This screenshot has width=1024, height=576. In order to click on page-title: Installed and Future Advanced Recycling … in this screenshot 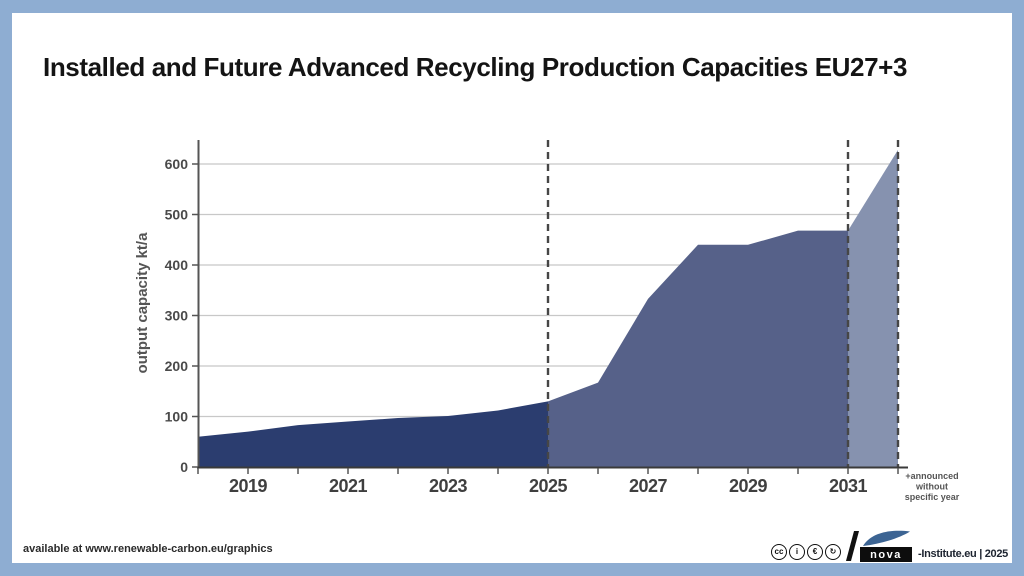, I will do `click(475, 67)`.